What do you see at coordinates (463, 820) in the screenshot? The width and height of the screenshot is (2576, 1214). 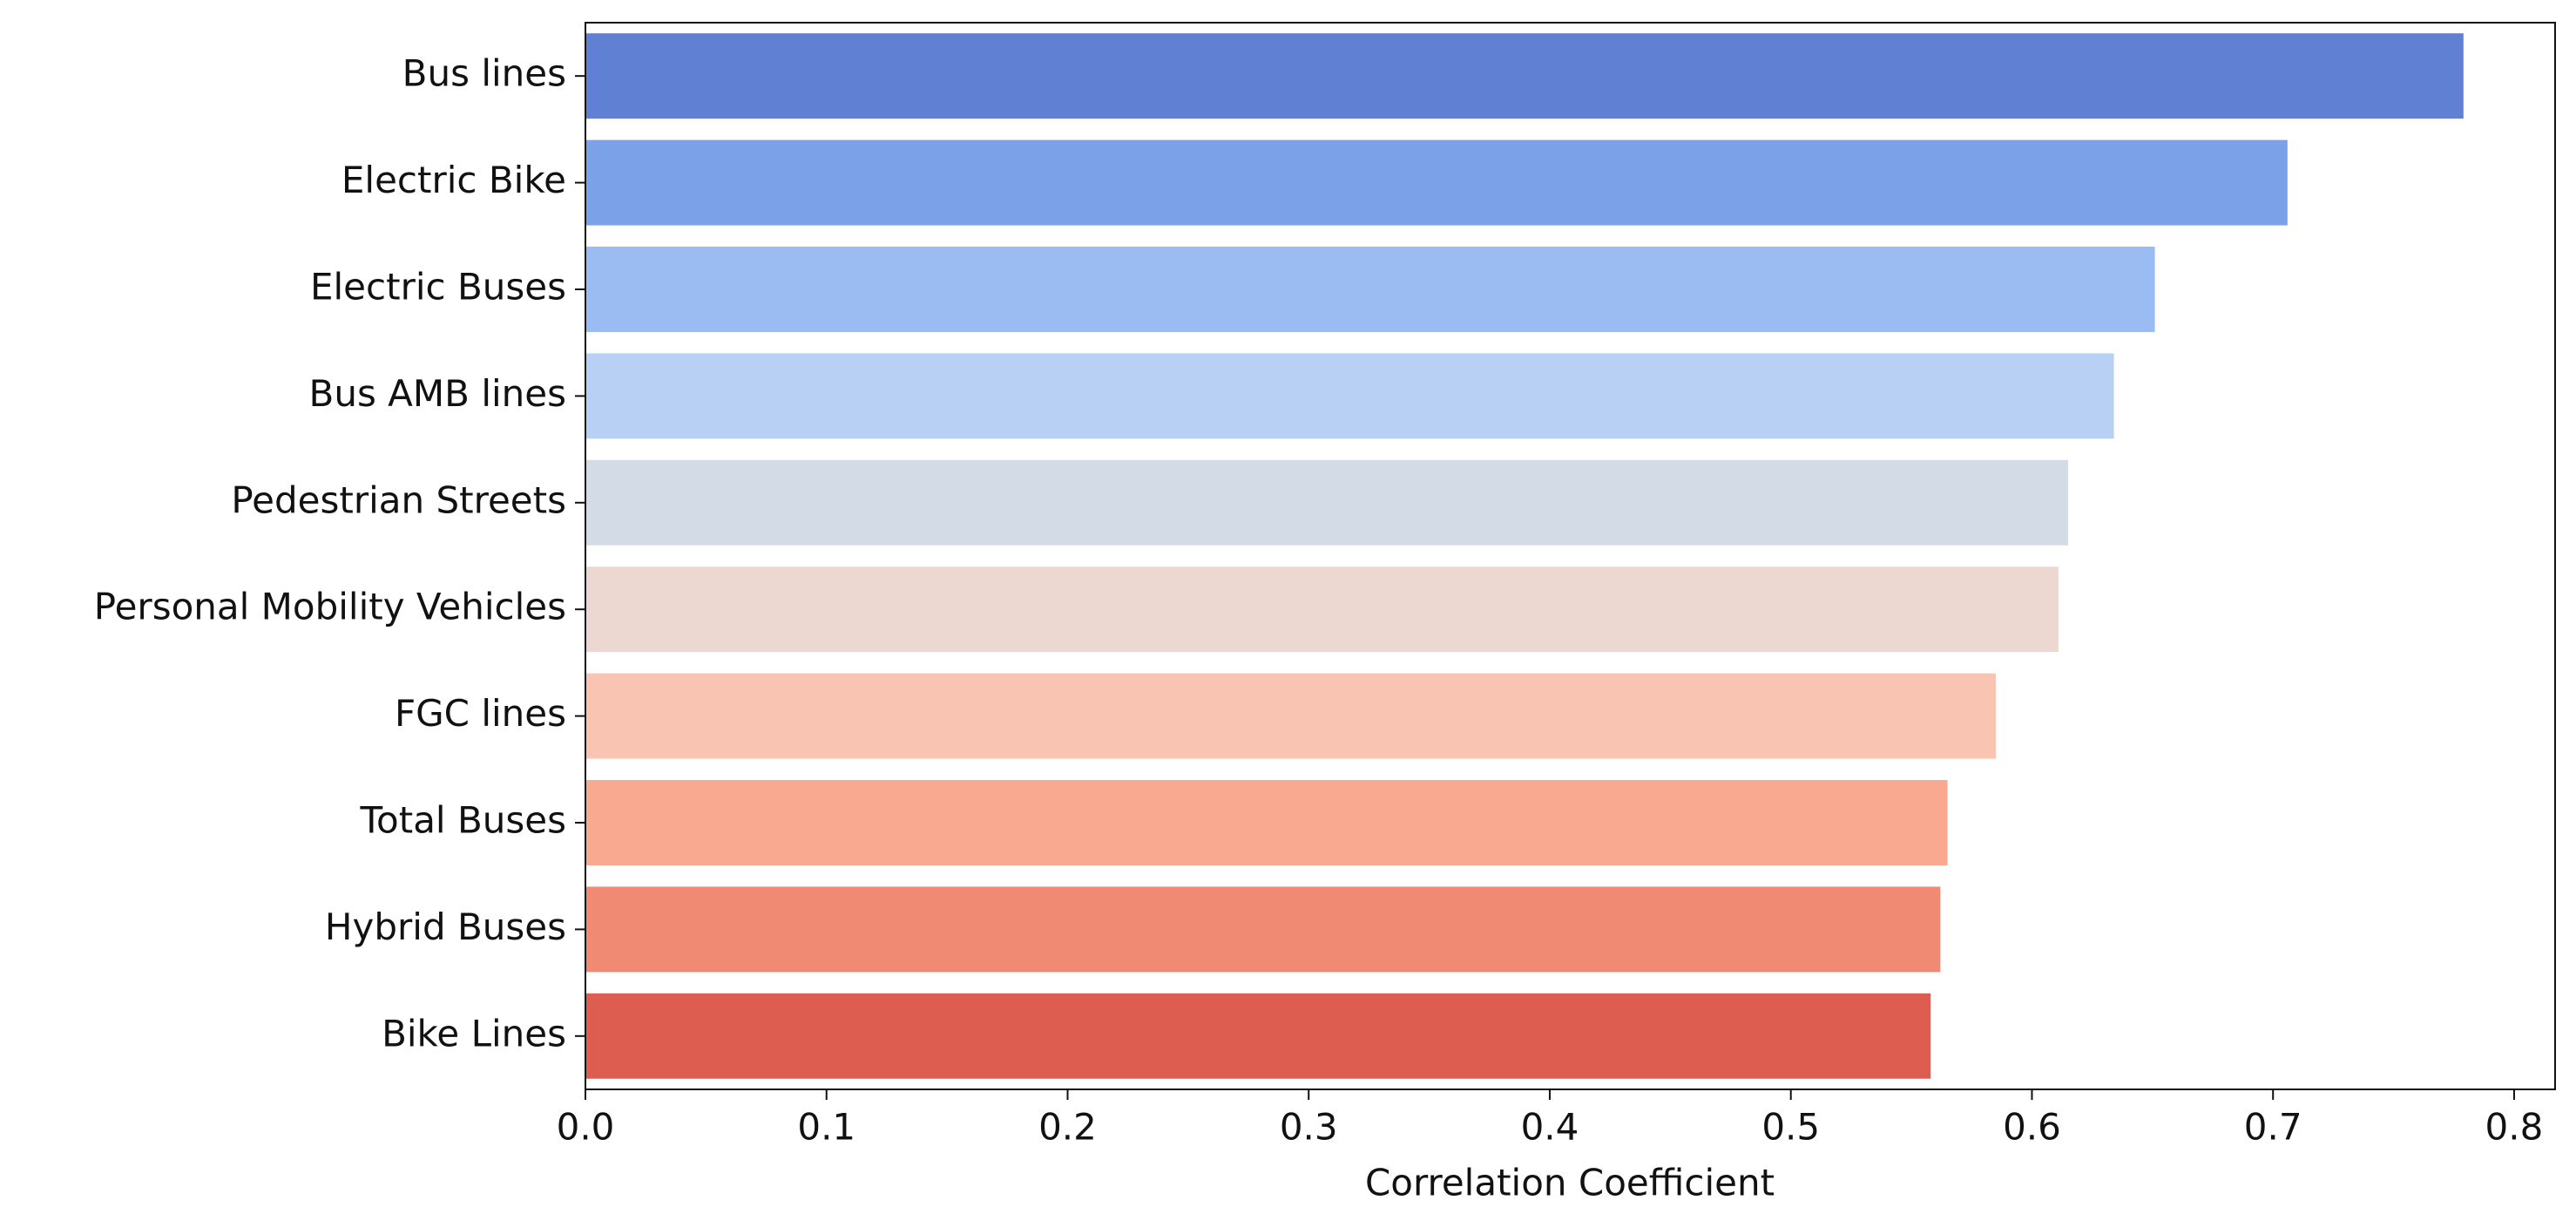 I see `y-tick-label: Total Buses` at bounding box center [463, 820].